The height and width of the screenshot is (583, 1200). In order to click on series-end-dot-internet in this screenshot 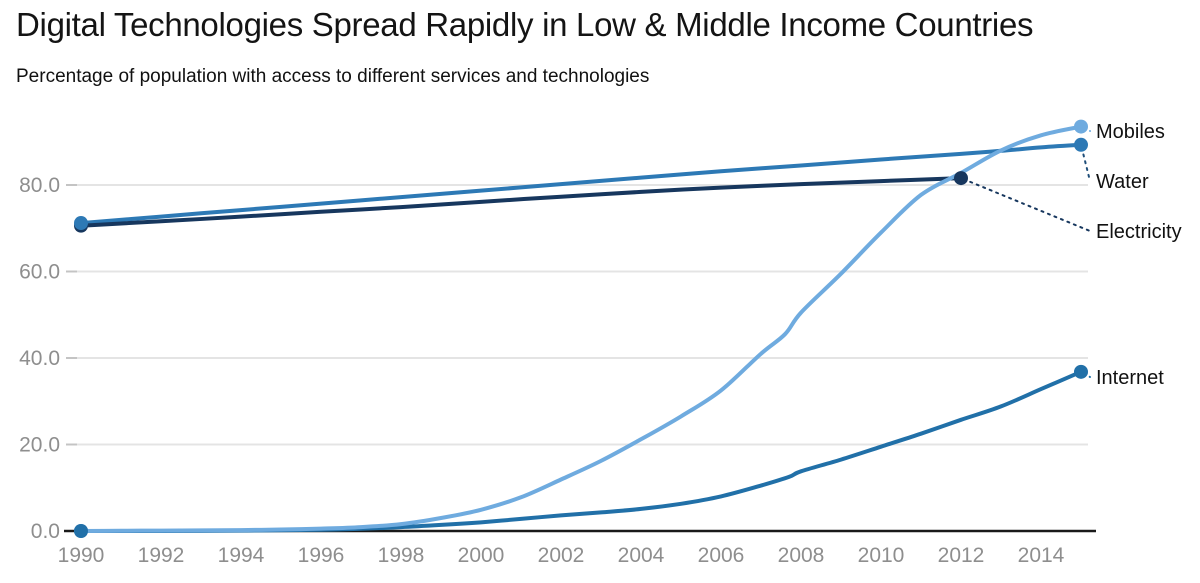, I will do `click(1081, 371)`.